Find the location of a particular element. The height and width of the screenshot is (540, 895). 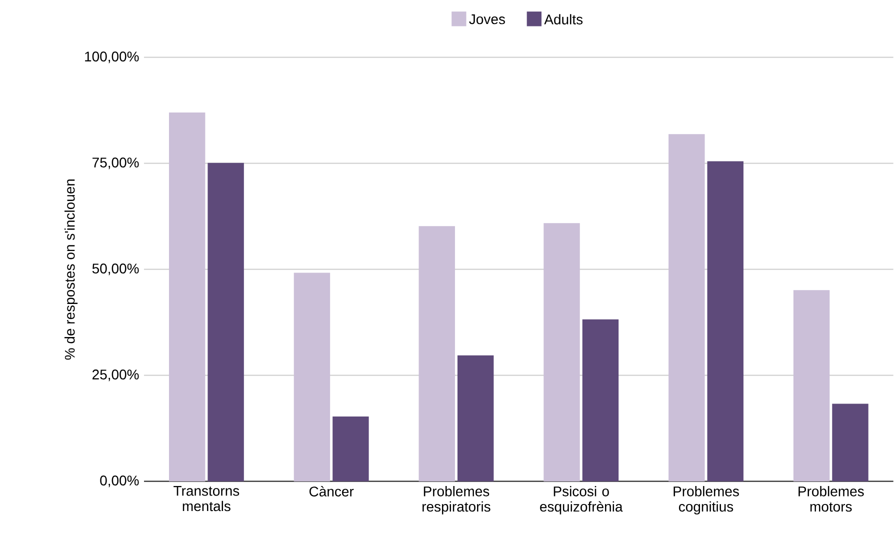

y-tick-label: 25,00% is located at coordinates (115, 376).